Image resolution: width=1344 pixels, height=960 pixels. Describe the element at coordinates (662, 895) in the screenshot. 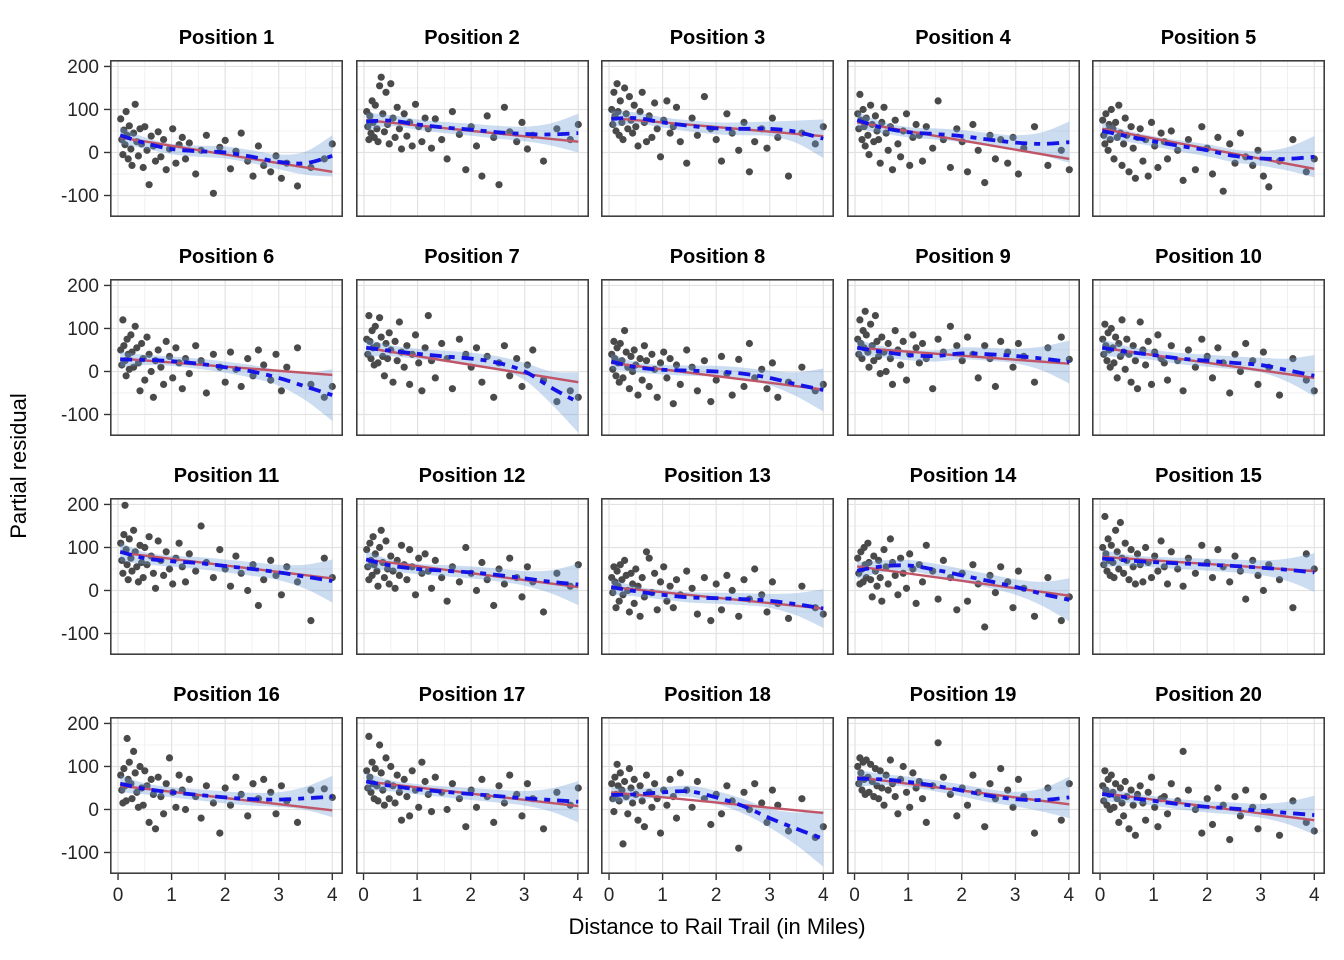

I see `x-tick-label: 1` at that location.